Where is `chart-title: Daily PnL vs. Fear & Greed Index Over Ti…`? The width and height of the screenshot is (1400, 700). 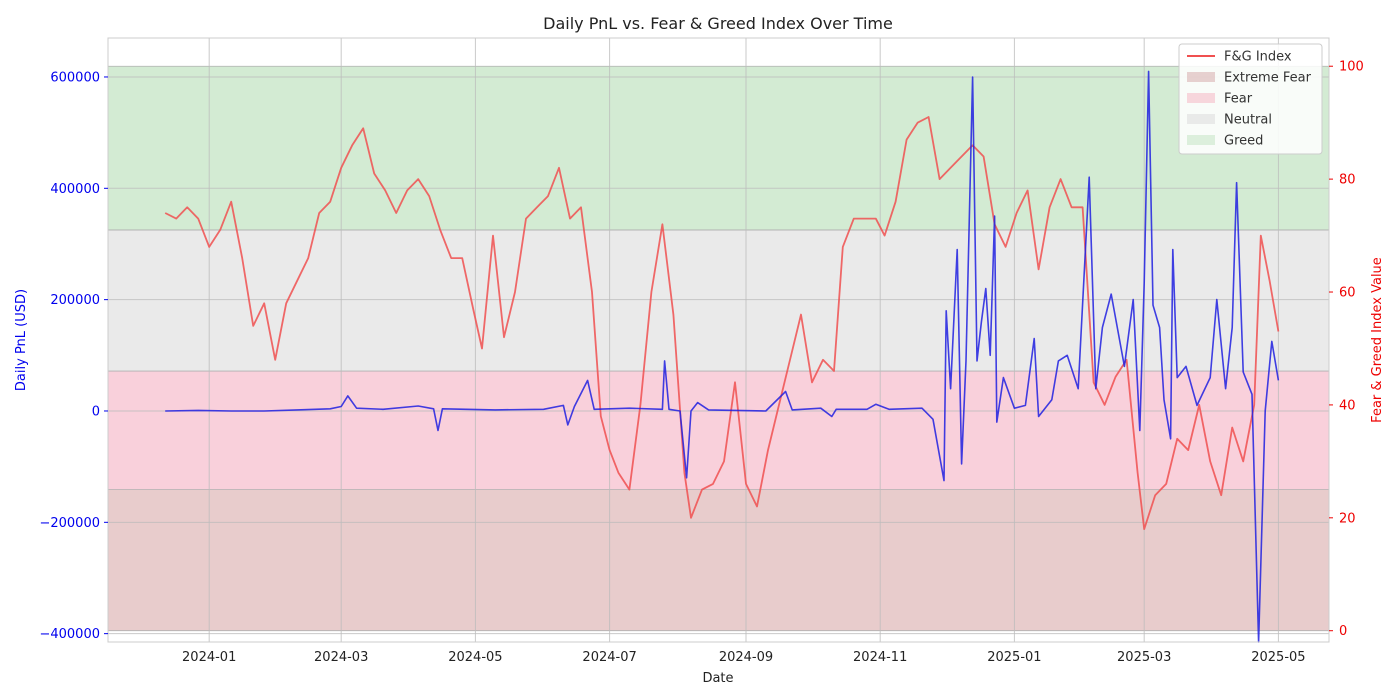
chart-title: Daily PnL vs. Fear & Greed Index Over Ti… is located at coordinates (718, 23).